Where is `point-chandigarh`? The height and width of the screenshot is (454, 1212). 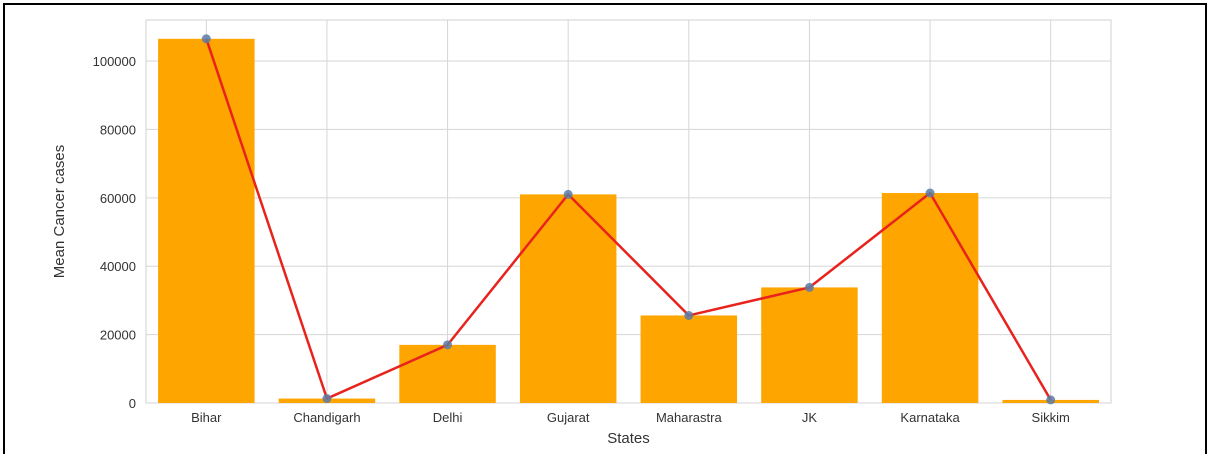
point-chandigarh is located at coordinates (327, 399).